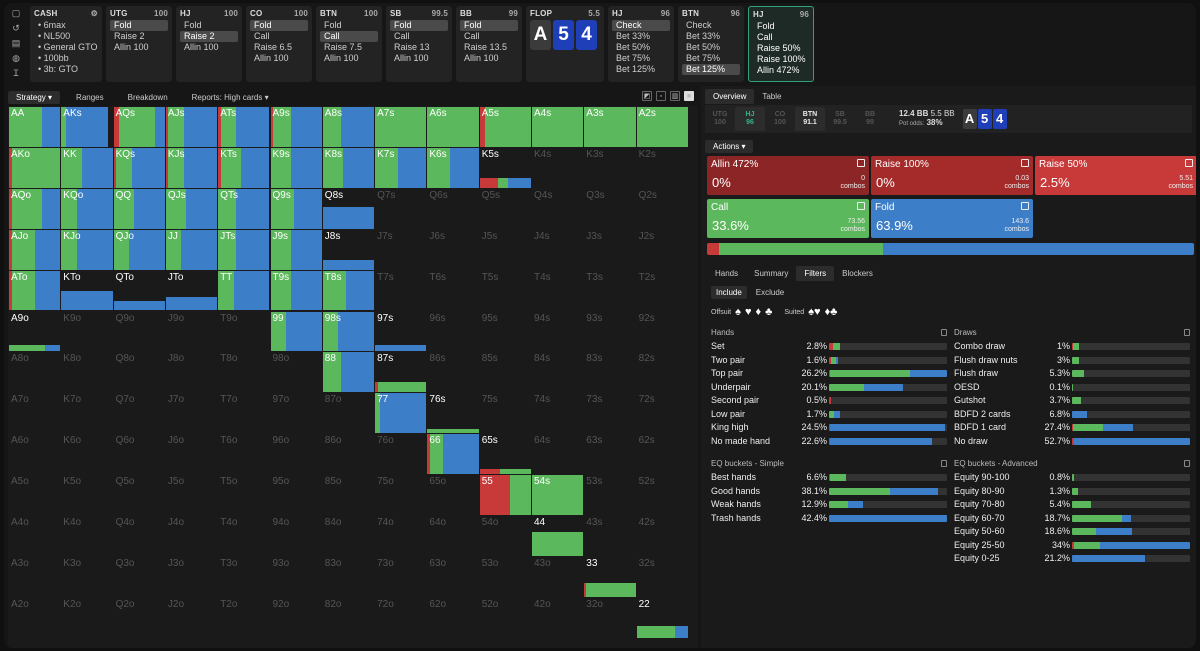  I want to click on disk-icon: ▤, so click(16, 43).